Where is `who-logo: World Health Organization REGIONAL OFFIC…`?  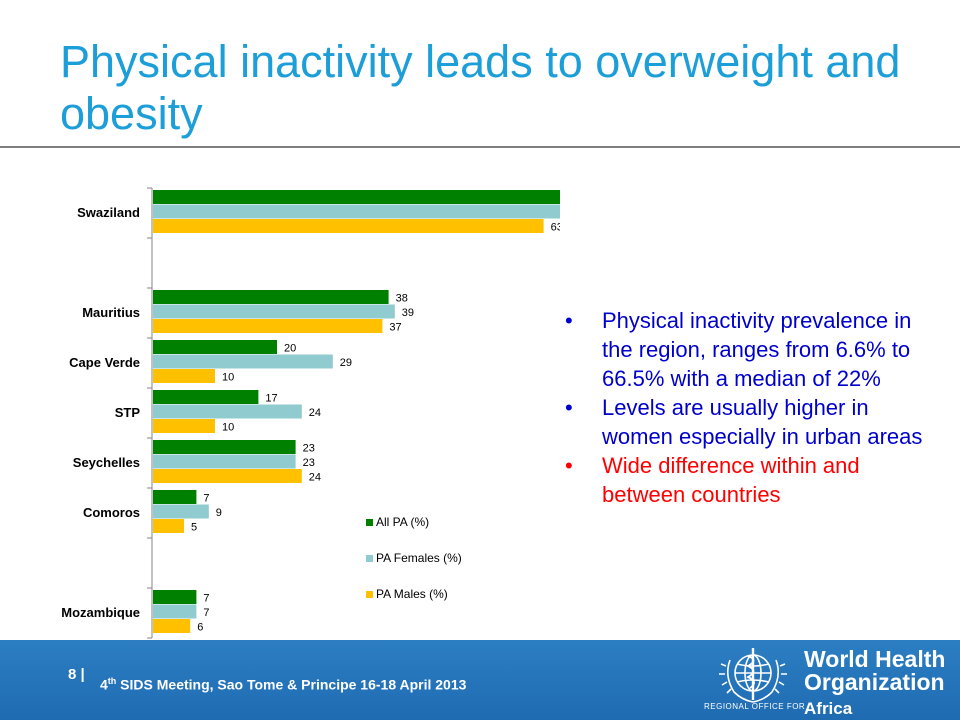
who-logo: World Health Organization REGIONAL OFFIC… is located at coordinates (832, 680).